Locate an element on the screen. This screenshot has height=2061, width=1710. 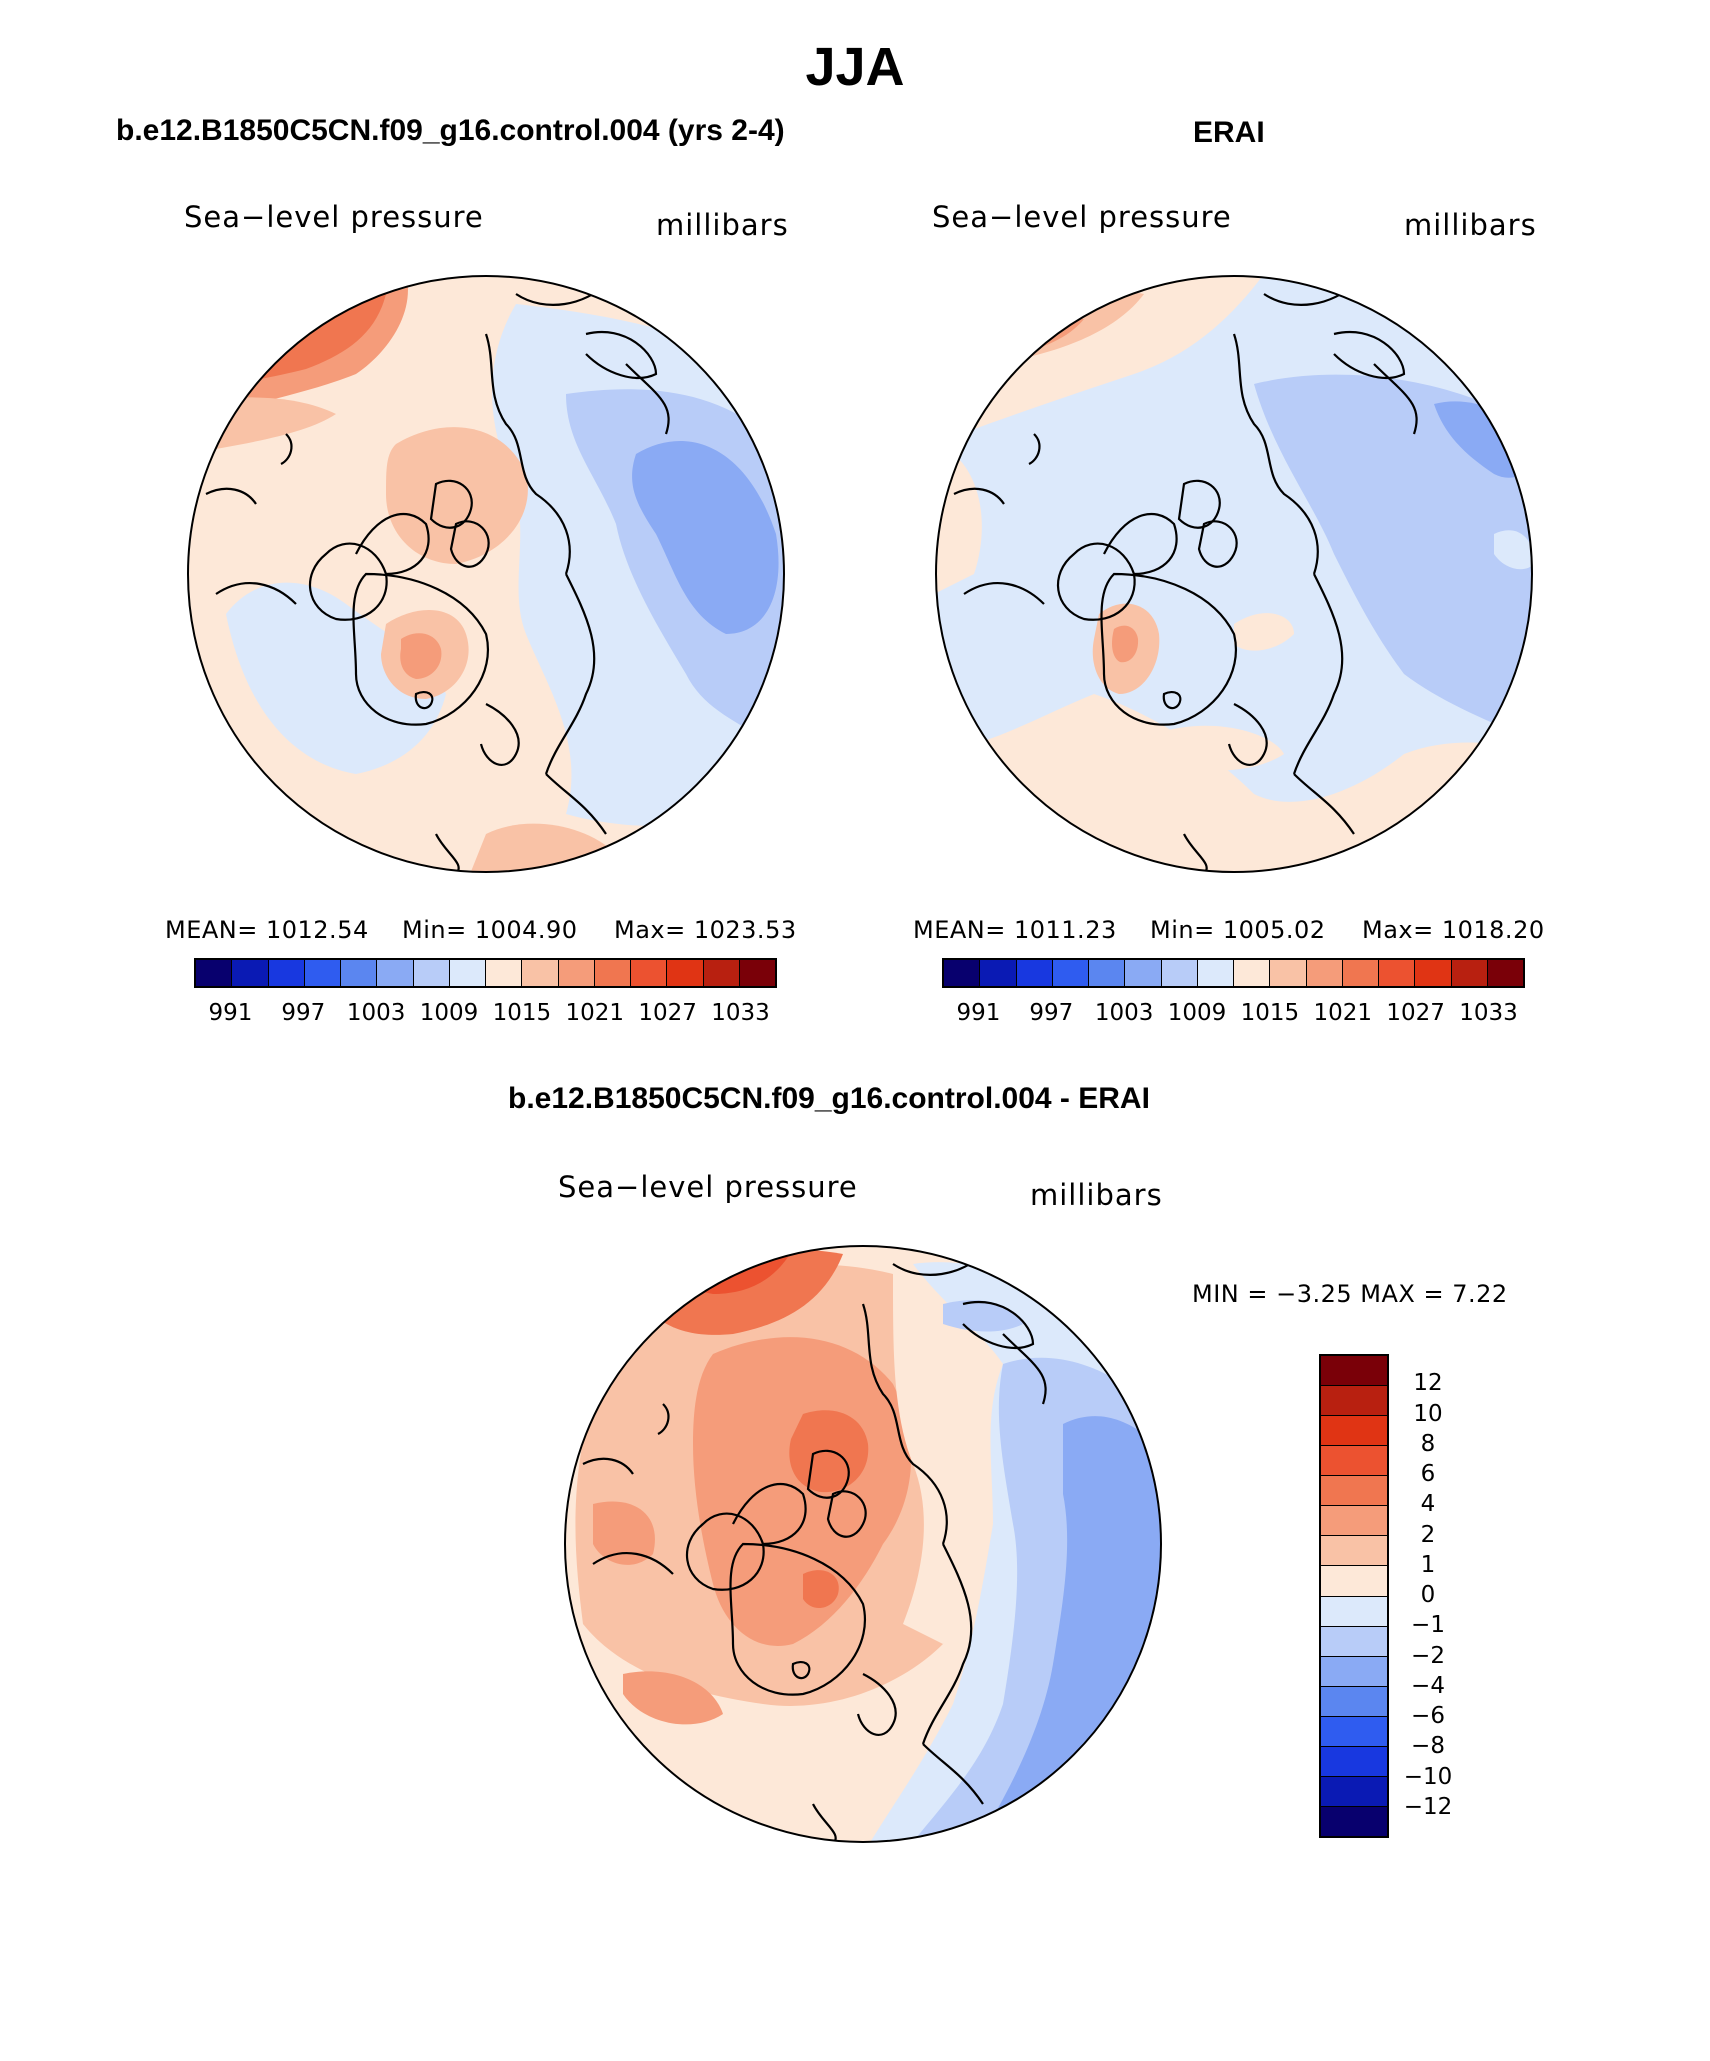
map-model-slp is located at coordinates (486, 574).